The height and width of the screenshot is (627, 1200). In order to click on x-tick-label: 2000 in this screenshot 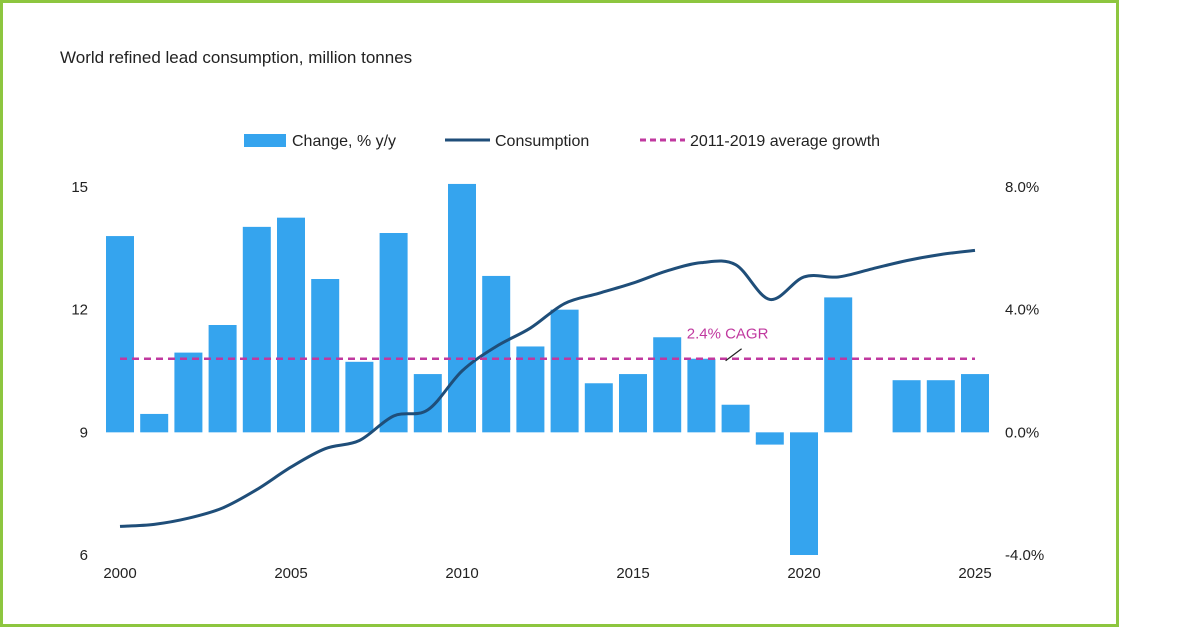, I will do `click(119, 573)`.